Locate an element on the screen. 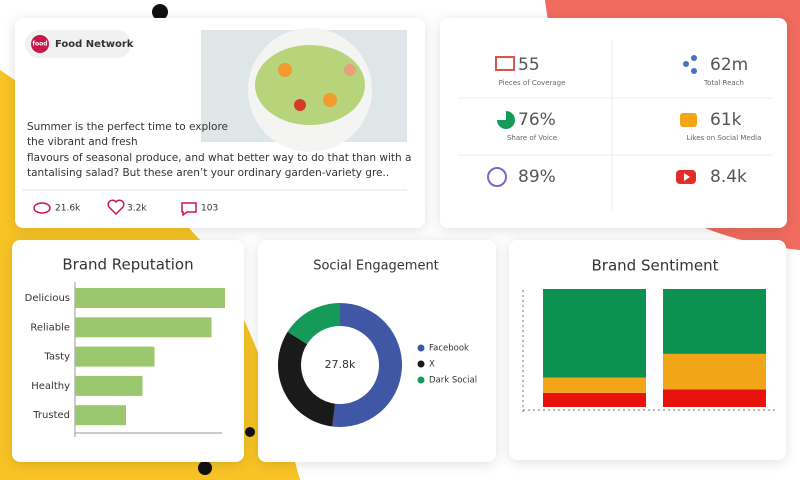 Image resolution: width=800 pixels, height=480 pixels. y-tick-label: Delicious is located at coordinates (47, 298).